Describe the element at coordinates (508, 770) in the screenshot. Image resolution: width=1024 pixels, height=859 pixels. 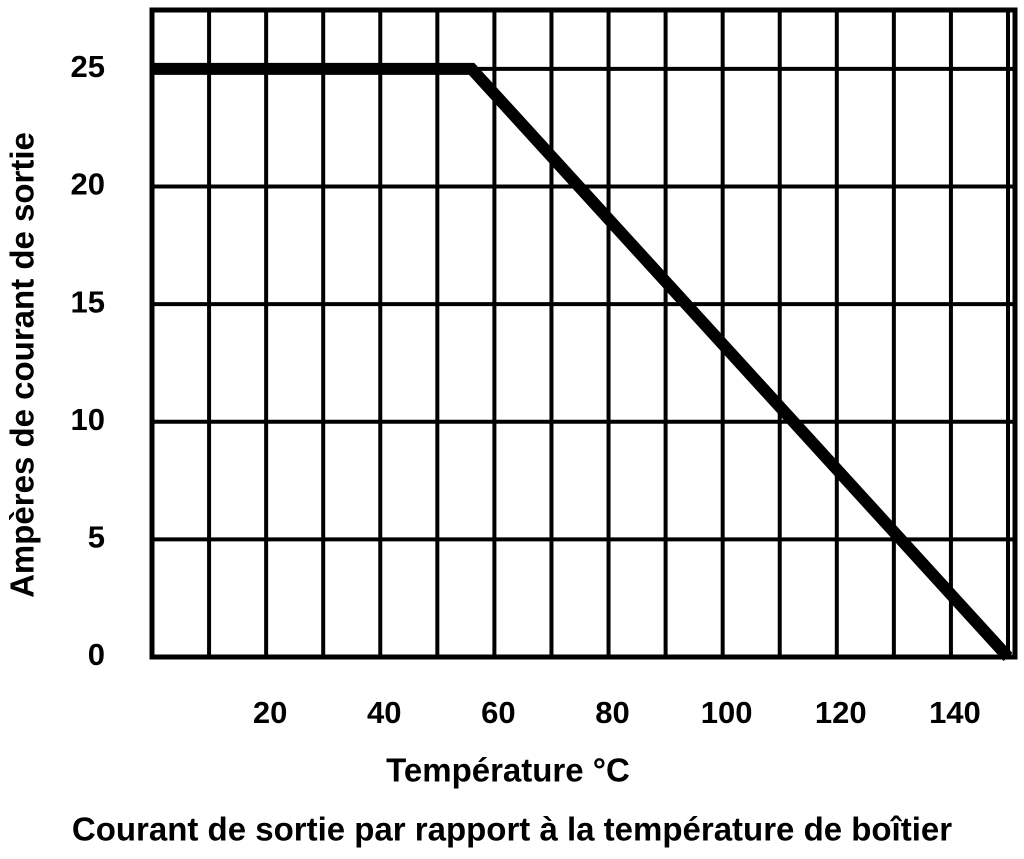
I see `x-axis-label: Température °C` at that location.